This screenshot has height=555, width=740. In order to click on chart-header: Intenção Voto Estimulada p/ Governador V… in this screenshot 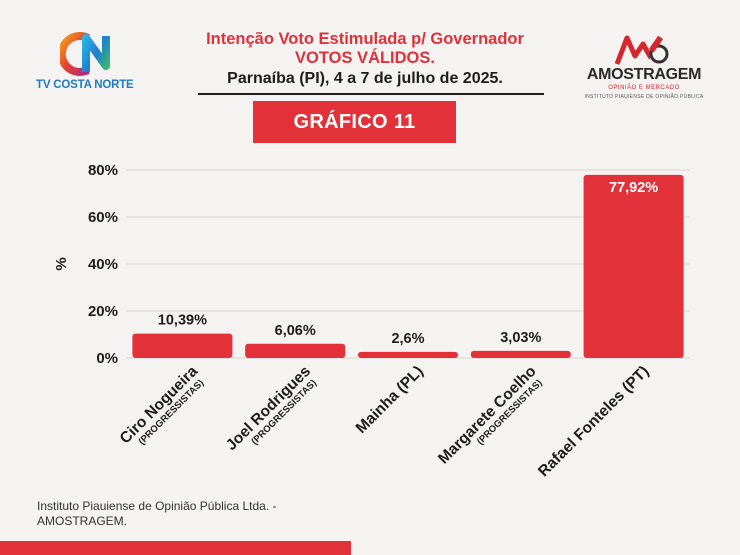, I will do `click(365, 60)`.